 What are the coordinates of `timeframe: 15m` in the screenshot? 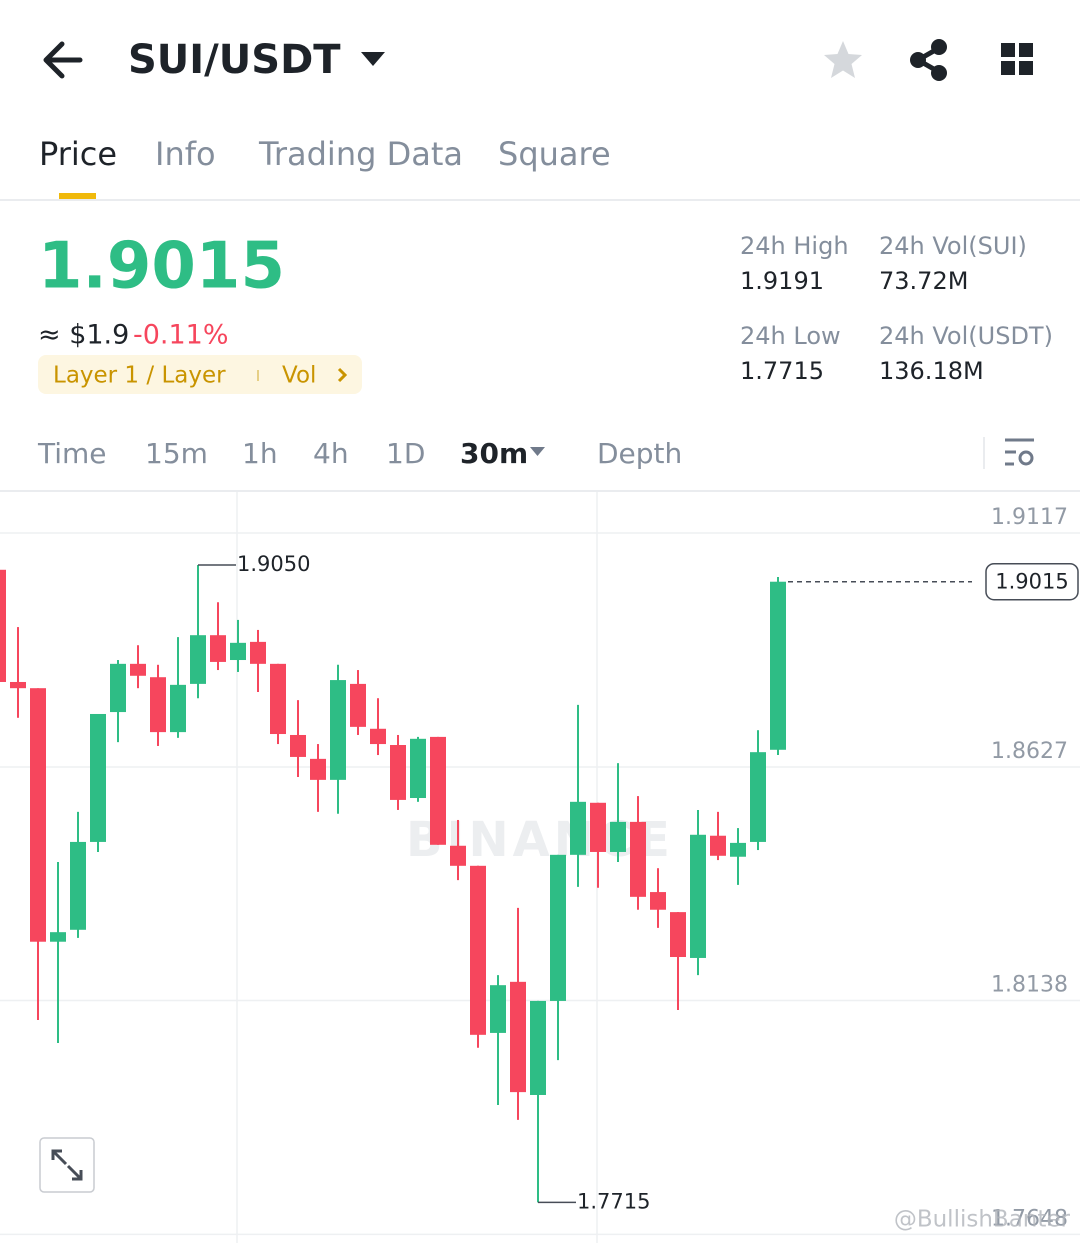 It's located at (176, 453).